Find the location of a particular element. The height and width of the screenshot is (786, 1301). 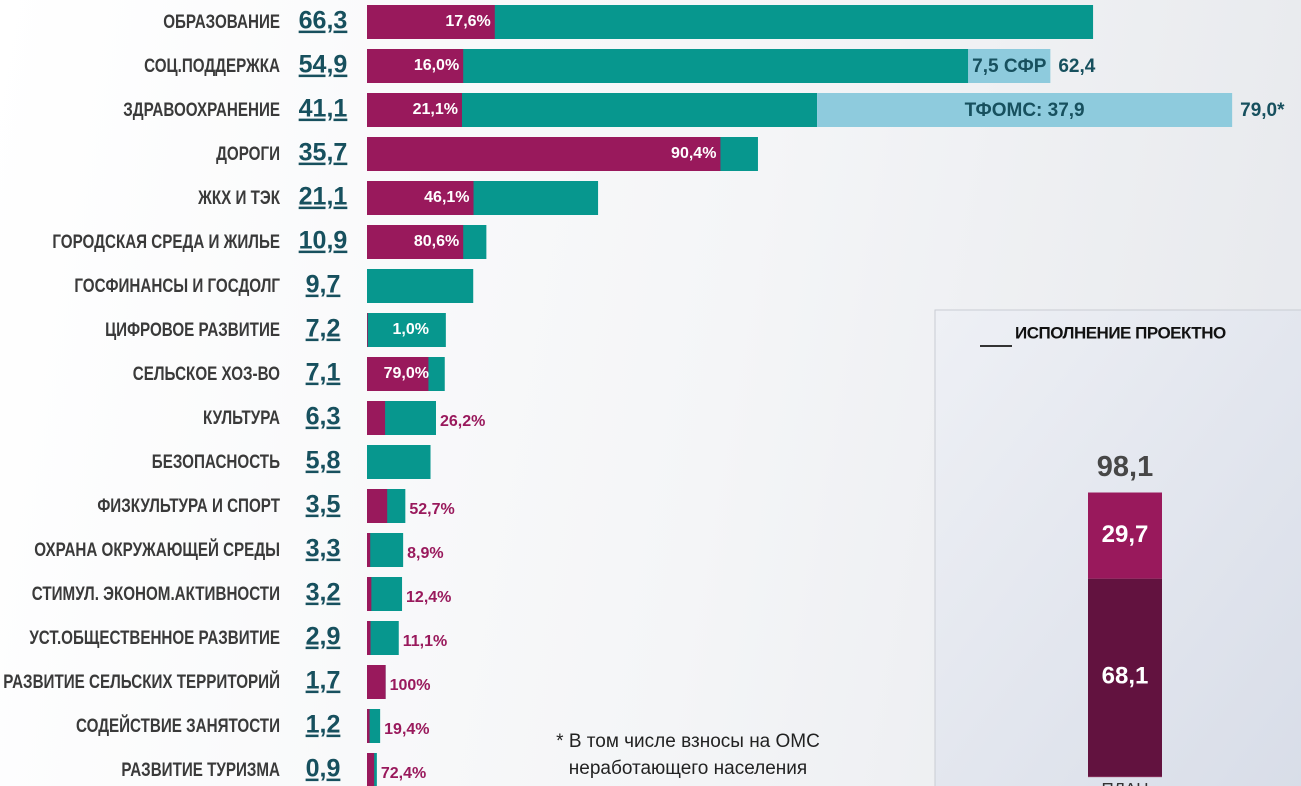

value-label: 7,1 is located at coordinates (323, 373).